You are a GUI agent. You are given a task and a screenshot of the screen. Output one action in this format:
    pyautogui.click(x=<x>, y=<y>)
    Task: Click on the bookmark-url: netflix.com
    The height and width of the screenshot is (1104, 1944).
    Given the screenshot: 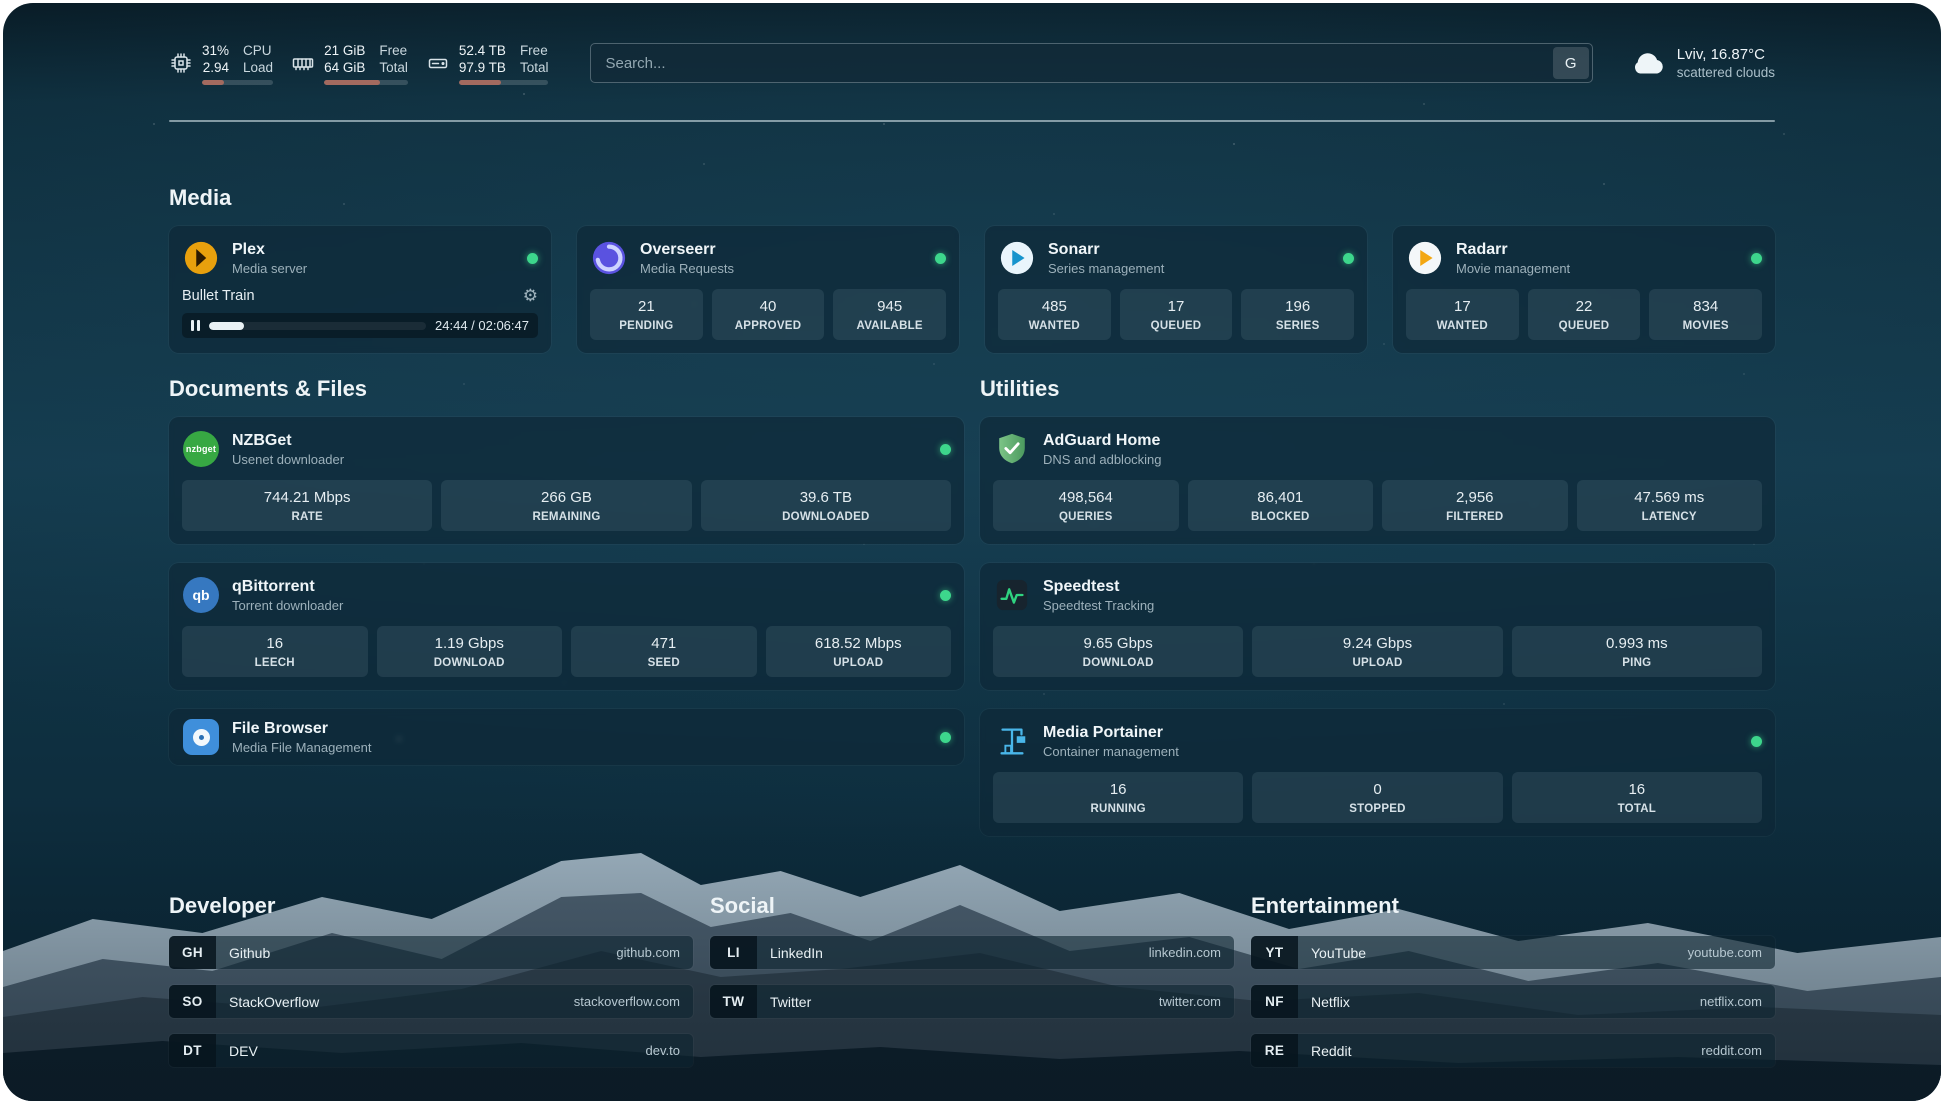 What is the action you would take?
    pyautogui.click(x=1730, y=1001)
    